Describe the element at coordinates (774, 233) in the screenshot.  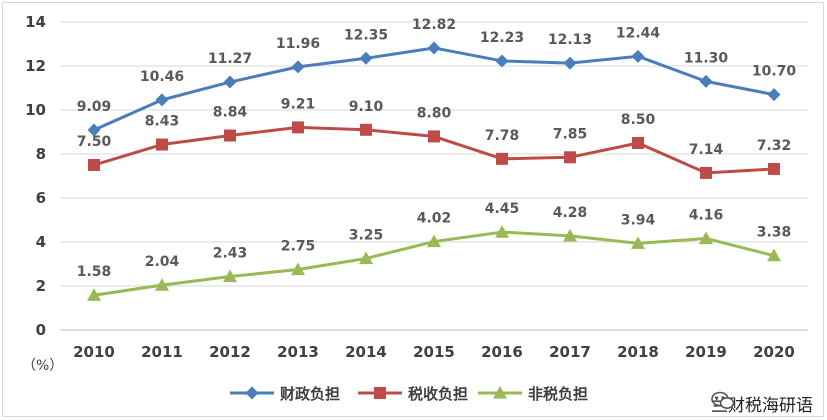
I see `data-label: 3.38` at that location.